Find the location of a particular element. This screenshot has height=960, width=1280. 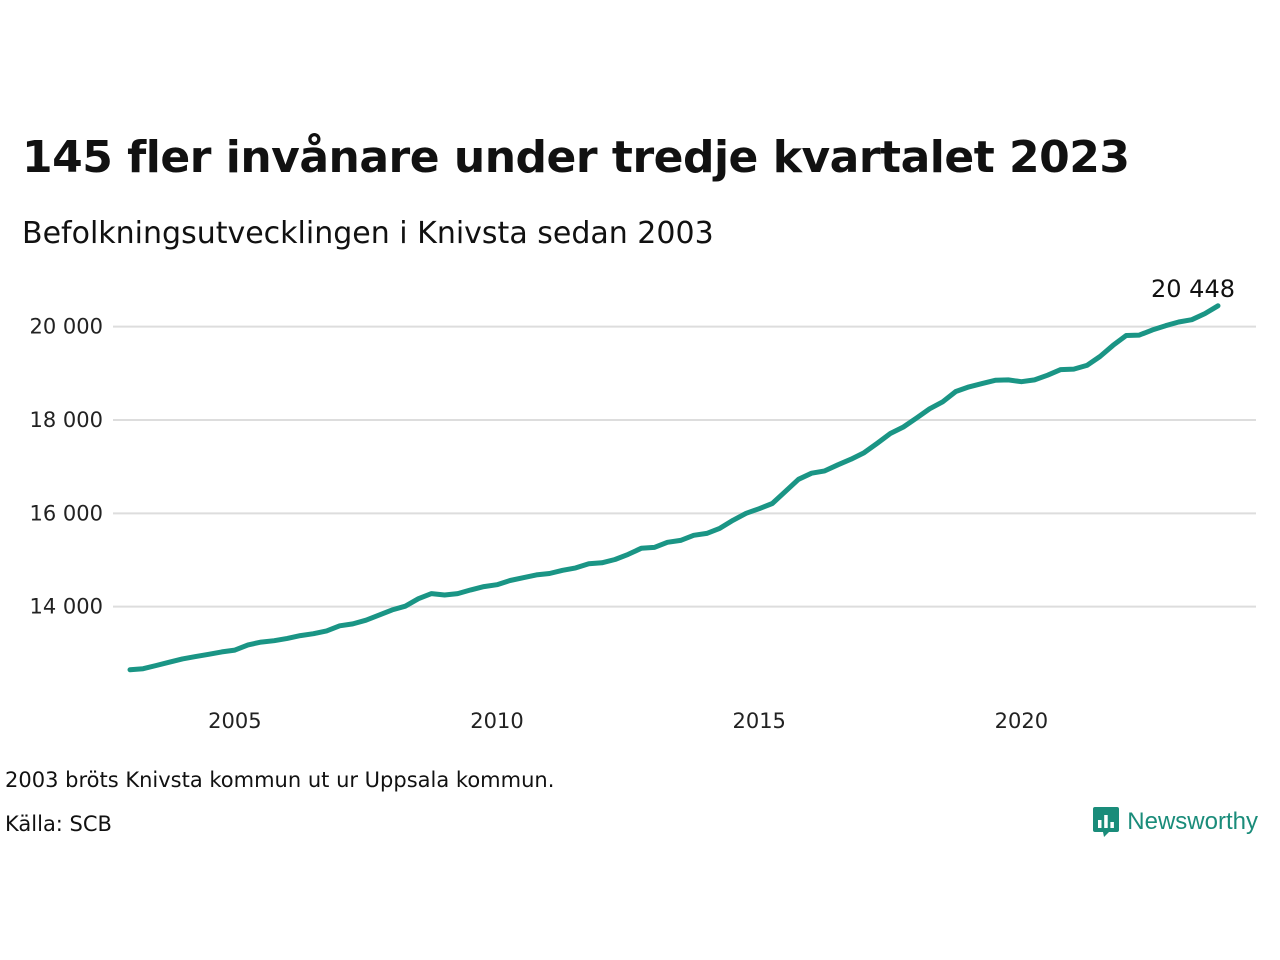

brand-name: Newsworthy is located at coordinates (1192, 821).